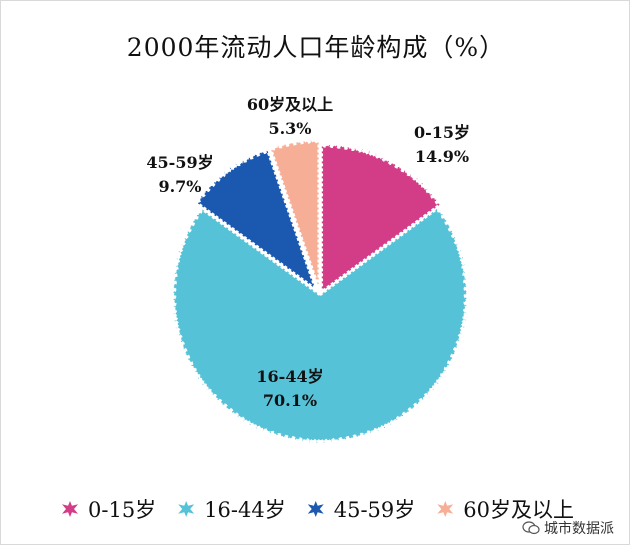 This screenshot has width=632, height=557. What do you see at coordinates (290, 104) in the screenshot?
I see `data-label-category-60-plus: 60岁及以上` at bounding box center [290, 104].